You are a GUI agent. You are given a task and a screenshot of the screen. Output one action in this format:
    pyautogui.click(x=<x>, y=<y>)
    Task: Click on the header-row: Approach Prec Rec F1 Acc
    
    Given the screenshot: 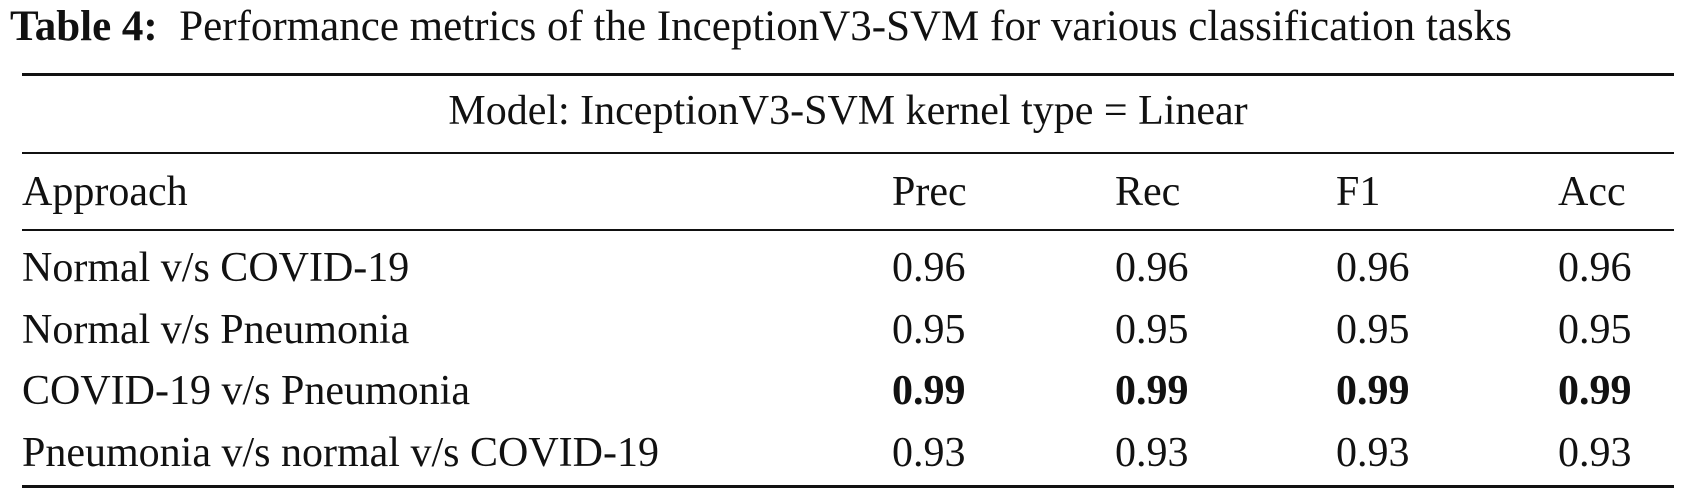 What is the action you would take?
    pyautogui.click(x=848, y=192)
    